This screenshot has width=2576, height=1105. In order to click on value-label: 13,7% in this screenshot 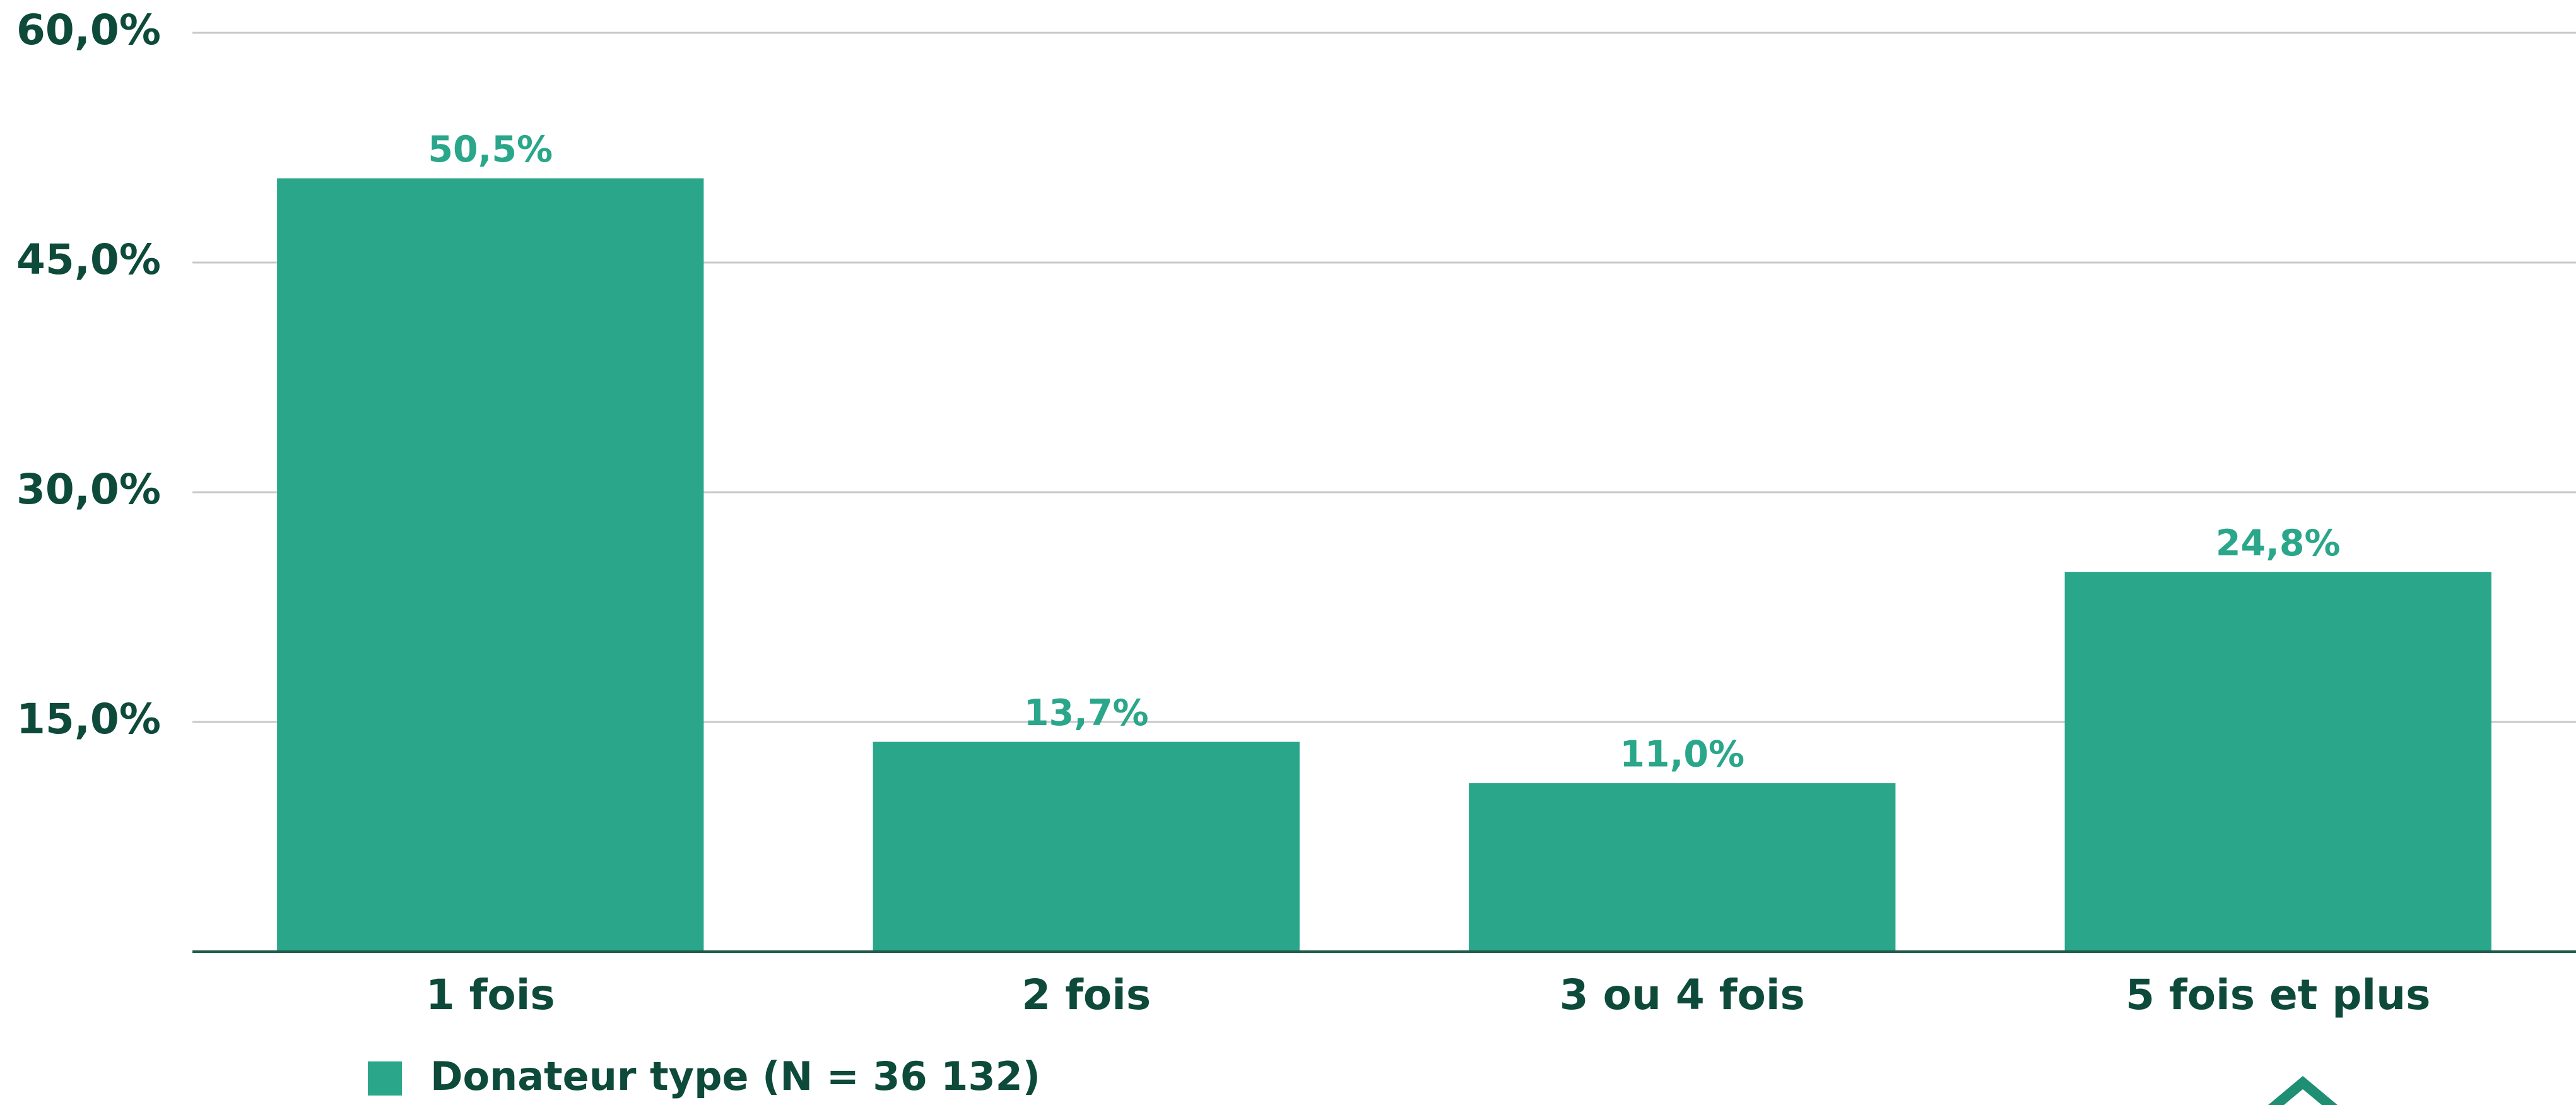, I will do `click(1086, 713)`.